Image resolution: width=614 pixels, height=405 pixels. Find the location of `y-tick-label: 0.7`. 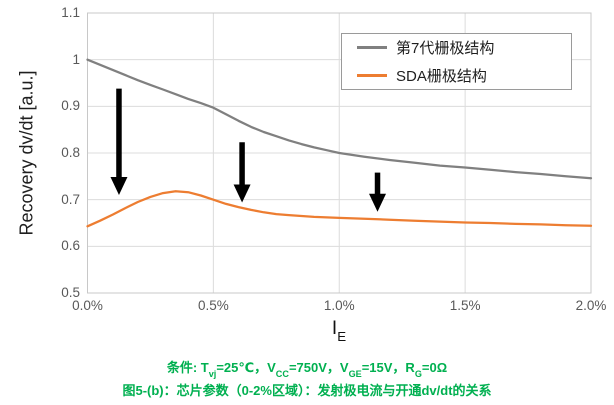

y-tick-label: 0.7 is located at coordinates (70, 199).